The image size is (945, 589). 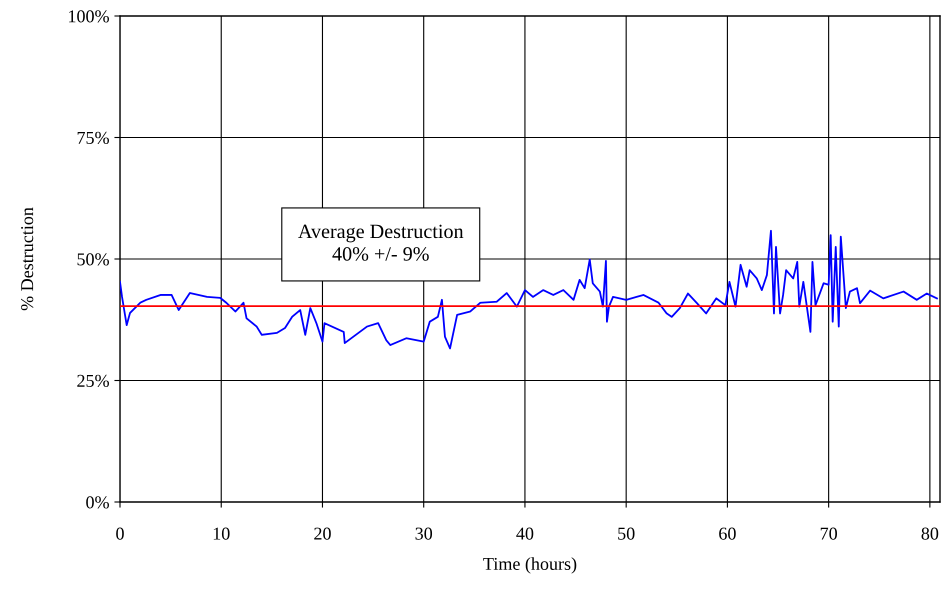 I want to click on x-tick-label: 40, so click(x=525, y=534).